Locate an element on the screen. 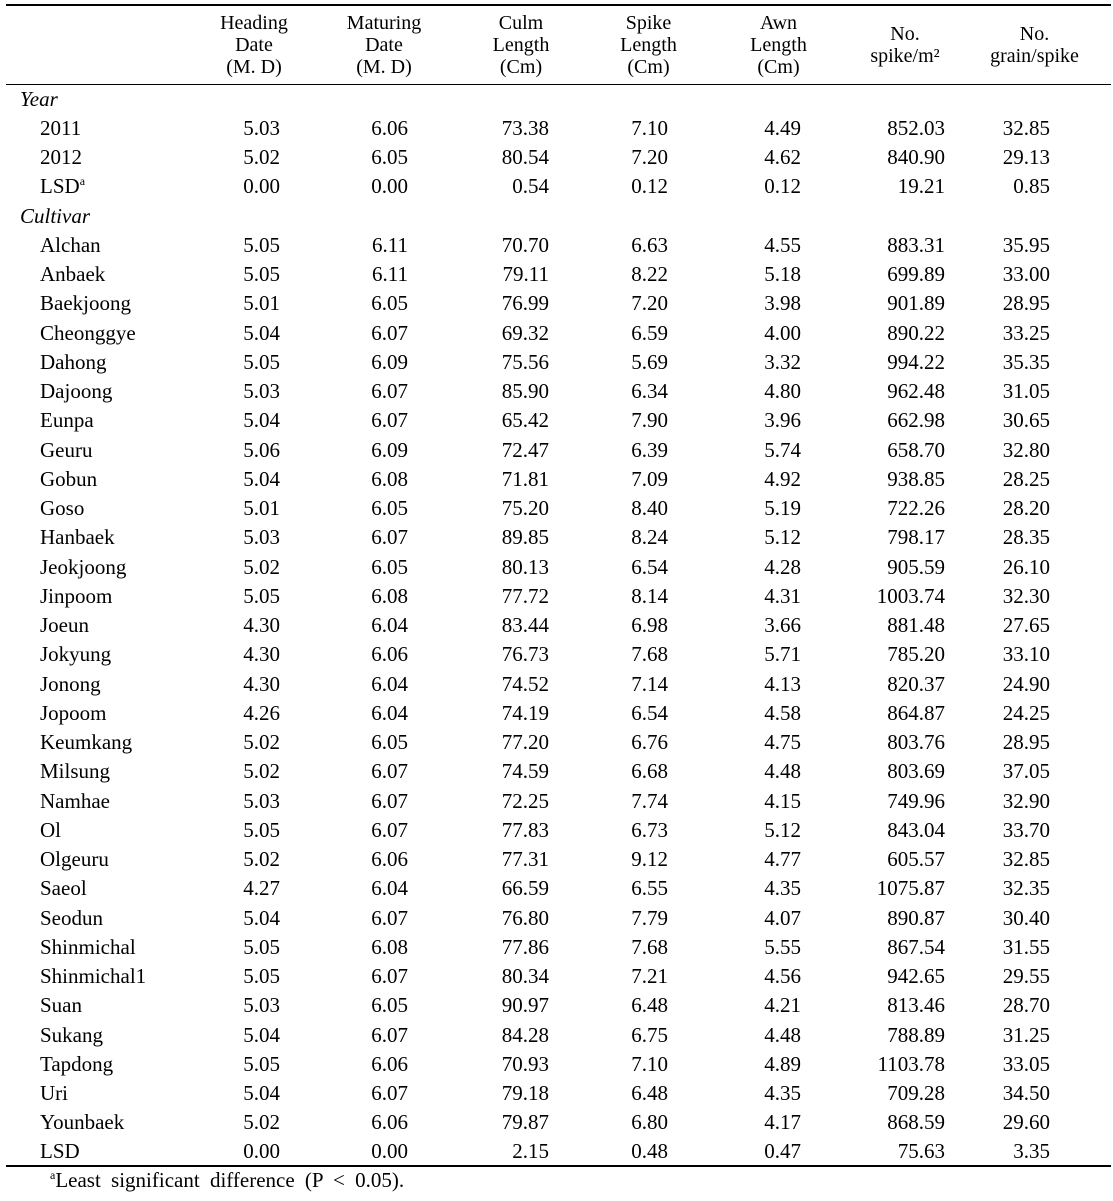  value-cell: 32.90 is located at coordinates (1026, 800).